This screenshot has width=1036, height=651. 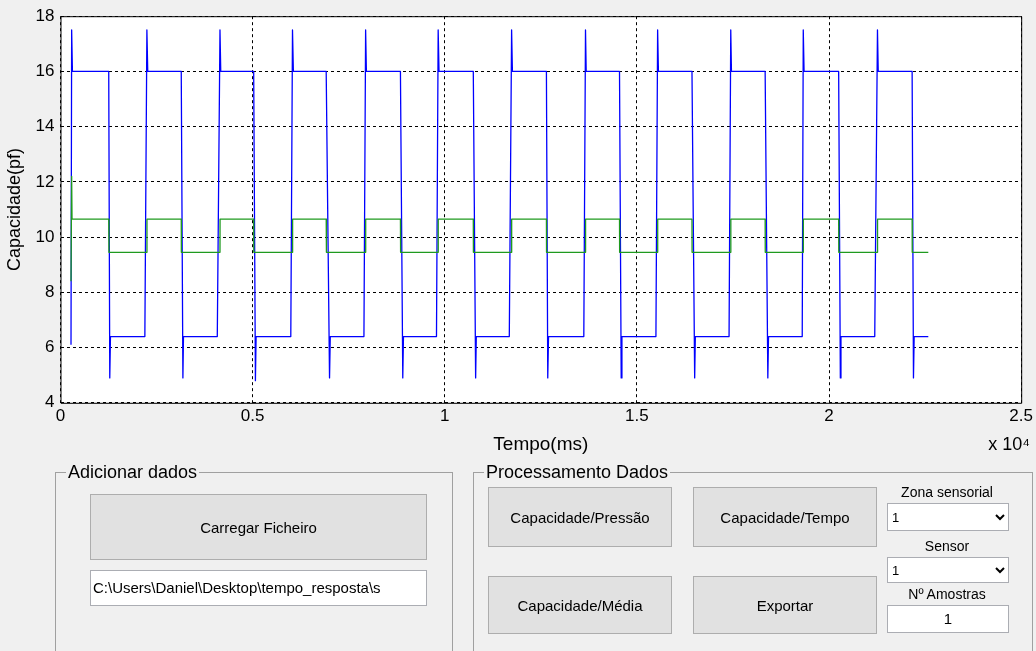 I want to click on text: Exportar, so click(x=785, y=605).